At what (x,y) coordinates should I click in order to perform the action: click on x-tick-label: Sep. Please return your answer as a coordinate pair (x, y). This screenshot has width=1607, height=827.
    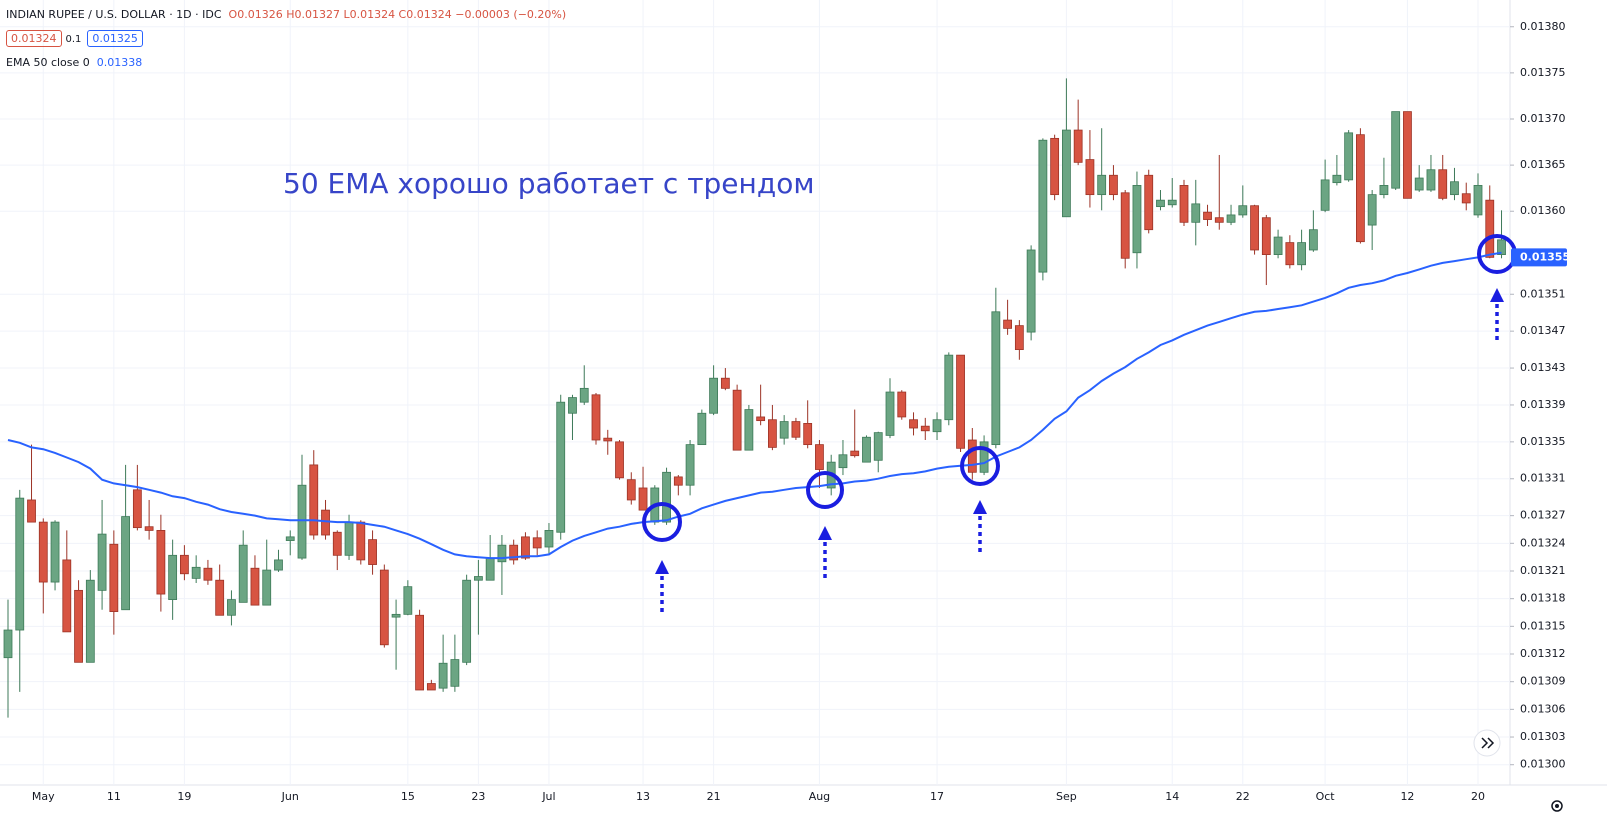
    Looking at the image, I should click on (1066, 796).